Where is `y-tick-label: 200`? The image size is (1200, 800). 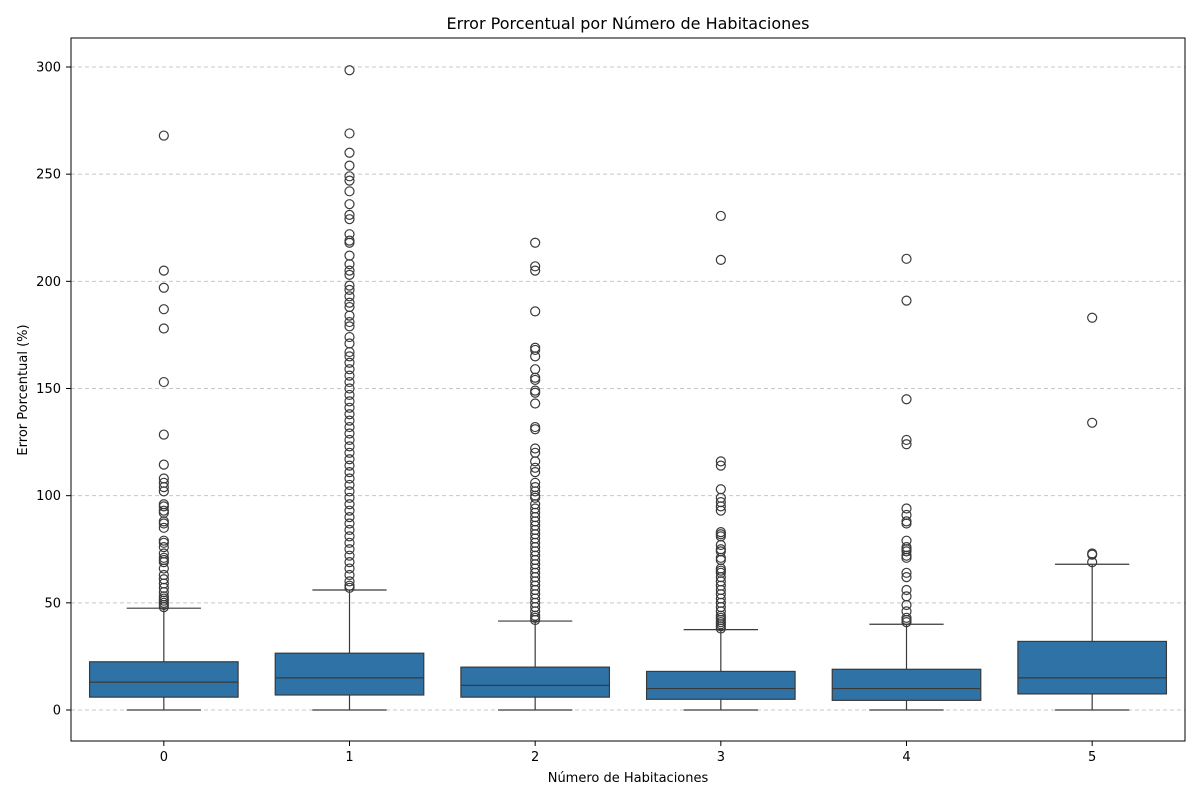
y-tick-label: 200 is located at coordinates (48, 282).